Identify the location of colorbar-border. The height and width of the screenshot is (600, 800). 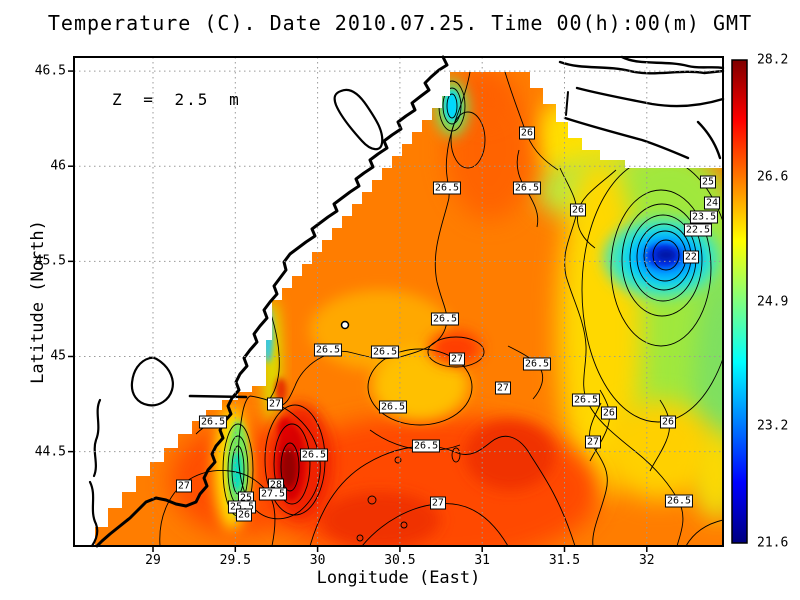
(739, 301).